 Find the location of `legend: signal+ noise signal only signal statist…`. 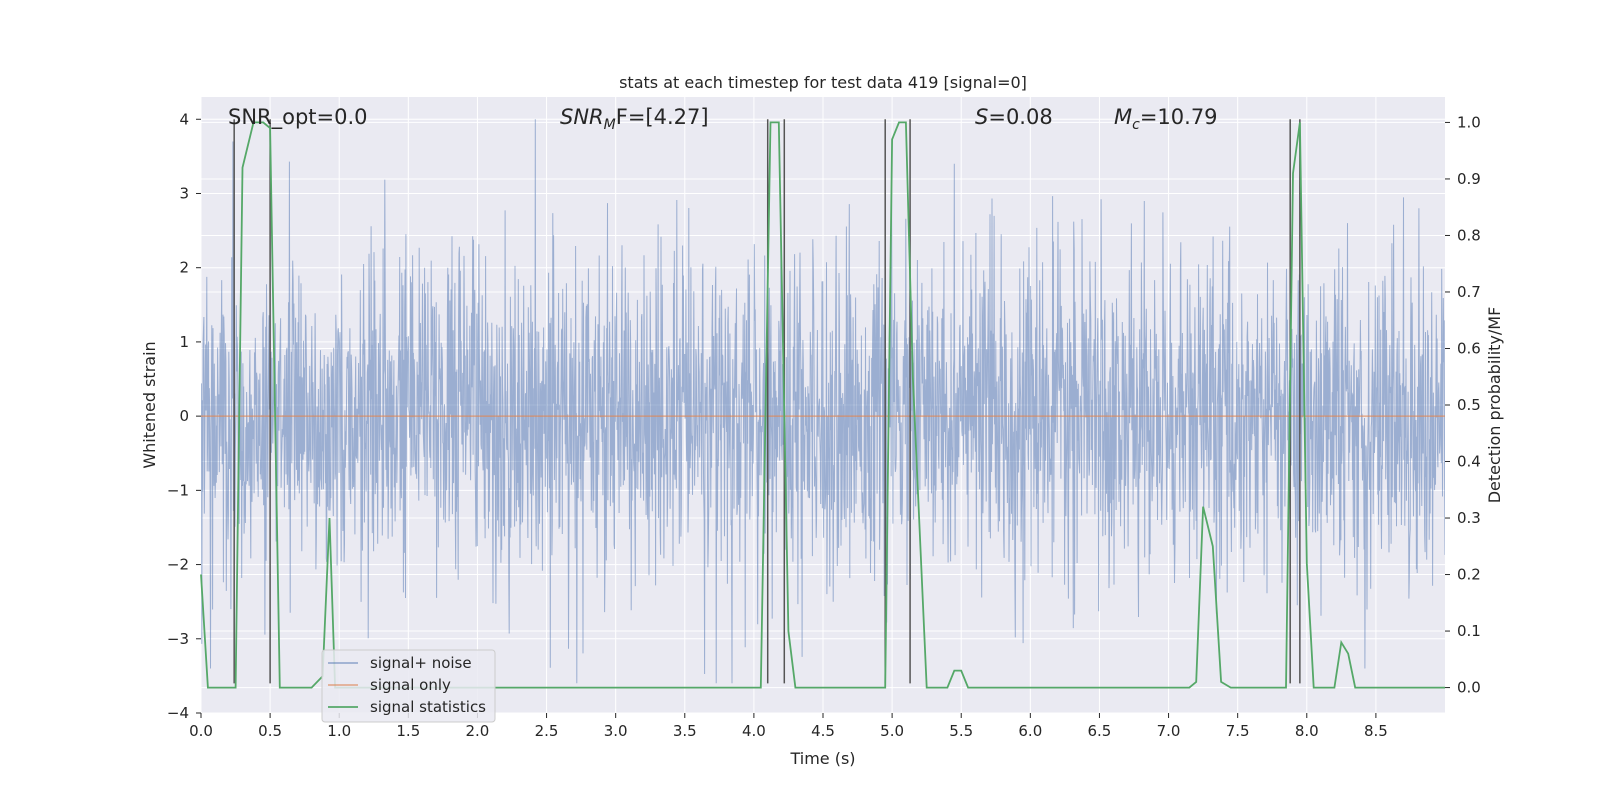

legend: signal+ noise signal only signal statist… is located at coordinates (408, 686).